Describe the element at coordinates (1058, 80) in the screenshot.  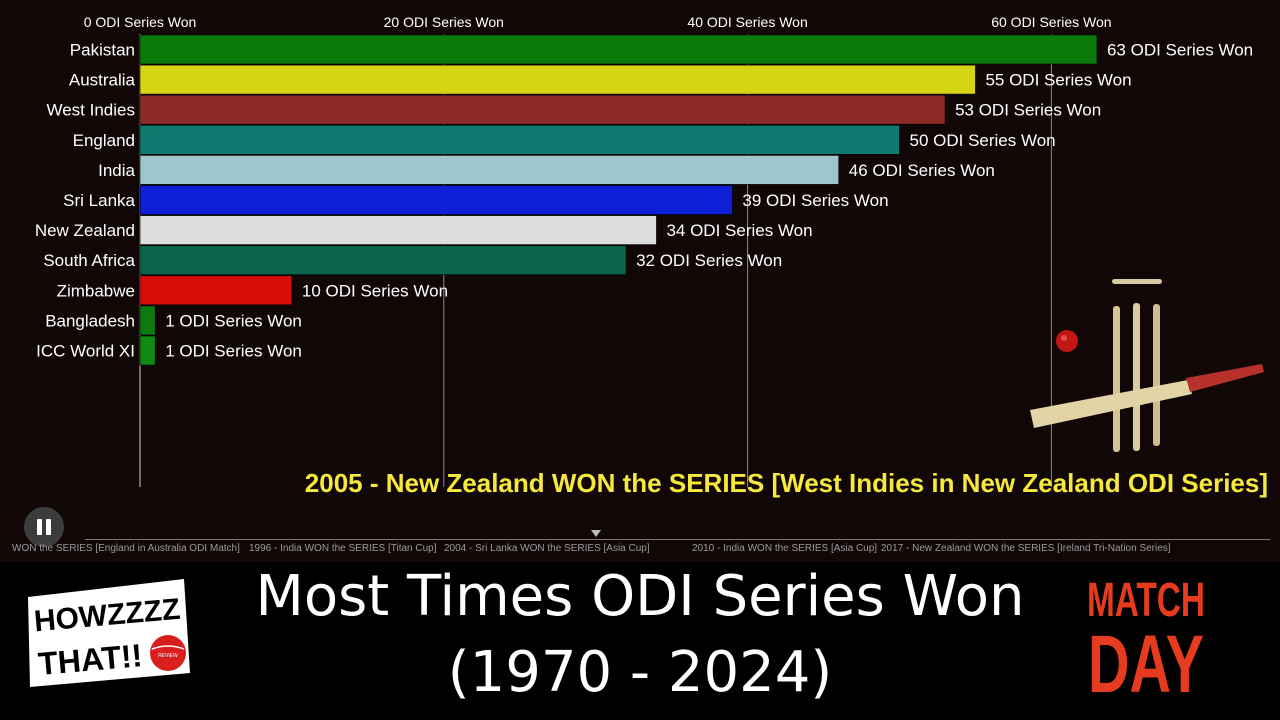
I see `value-label: 55 ODI Series Won` at that location.